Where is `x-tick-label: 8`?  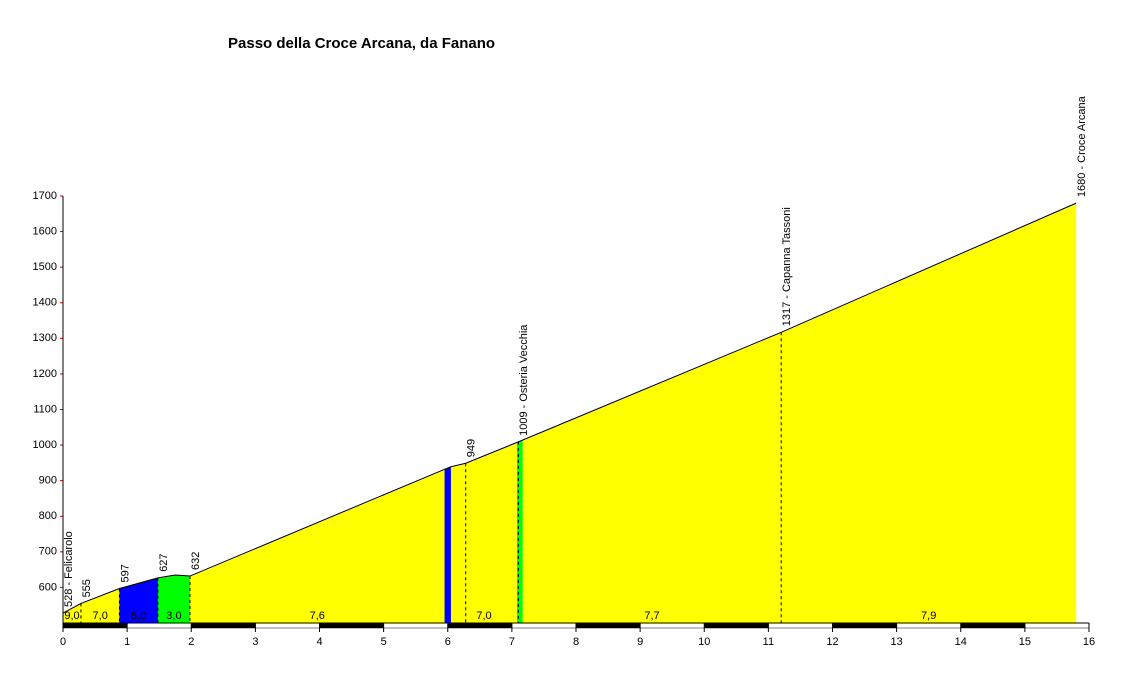
x-tick-label: 8 is located at coordinates (576, 642).